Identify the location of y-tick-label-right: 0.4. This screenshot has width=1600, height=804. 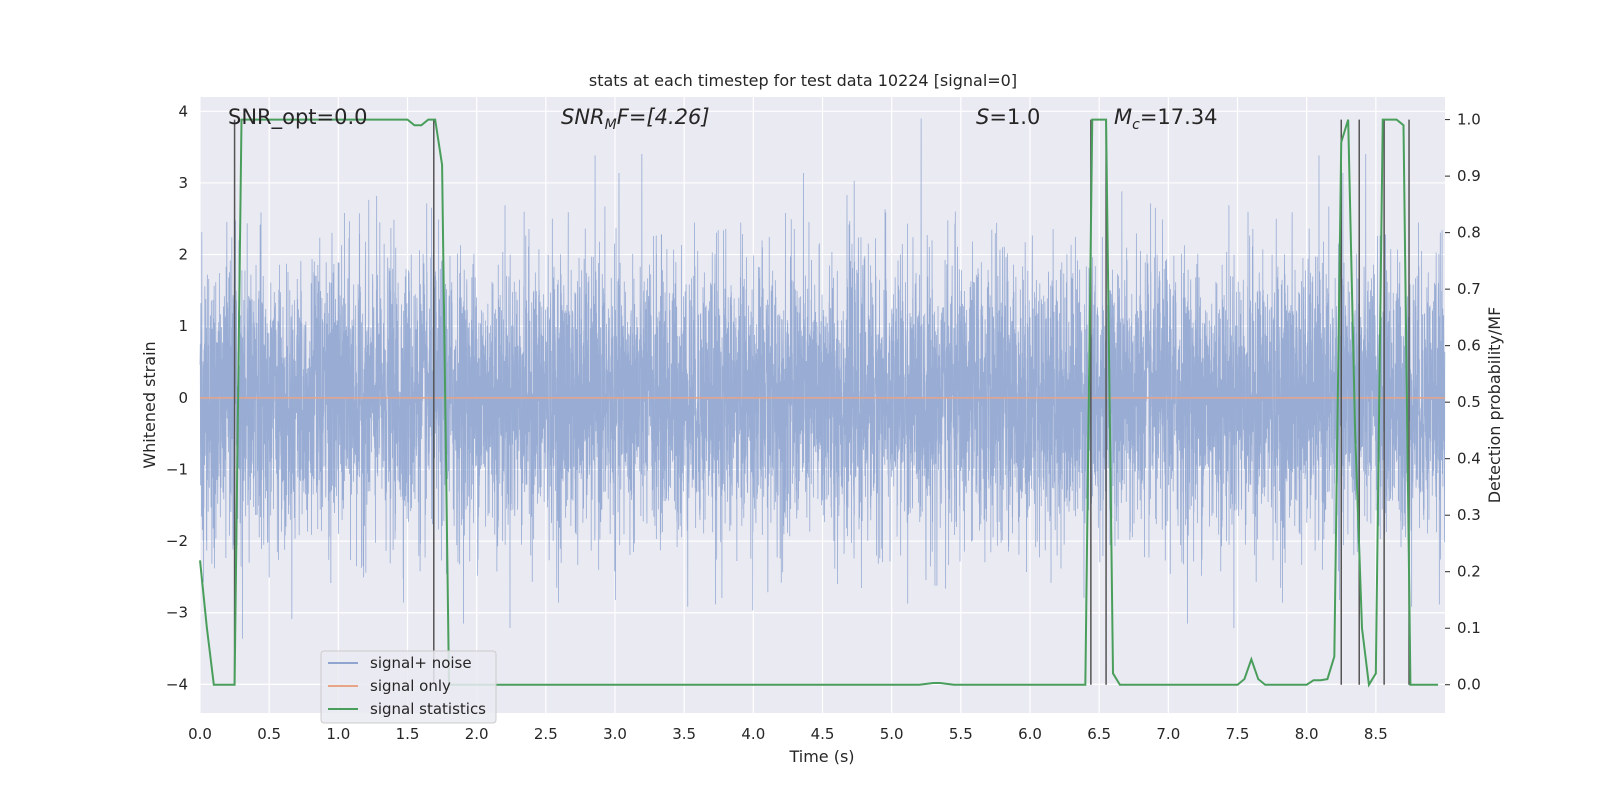
(1469, 459).